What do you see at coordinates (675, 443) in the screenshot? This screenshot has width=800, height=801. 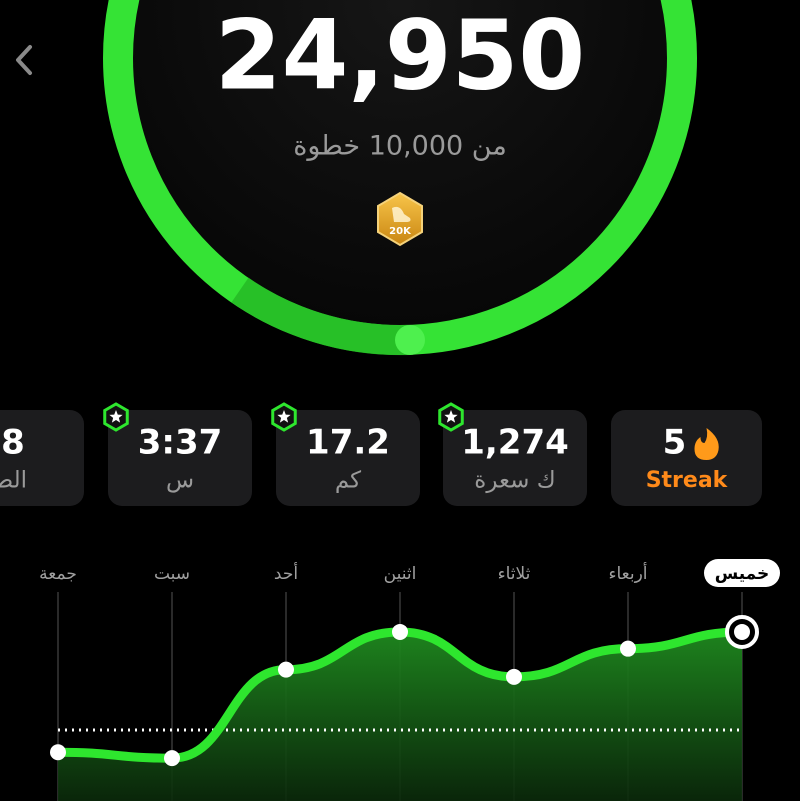 I see `stat-value: 5` at bounding box center [675, 443].